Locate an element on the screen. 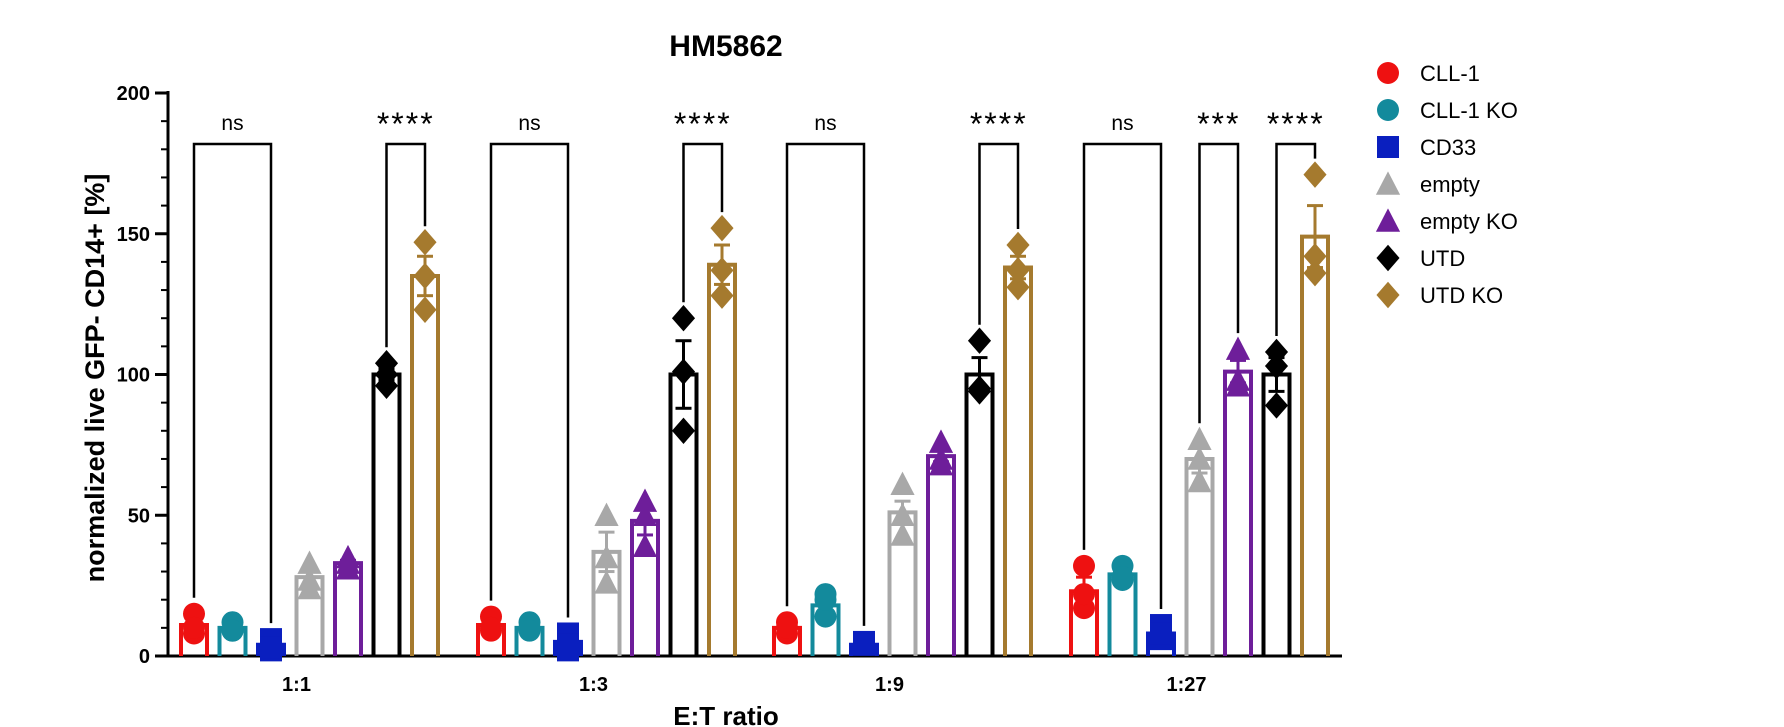  significance-bracket: *** is located at coordinates (1218, 265).